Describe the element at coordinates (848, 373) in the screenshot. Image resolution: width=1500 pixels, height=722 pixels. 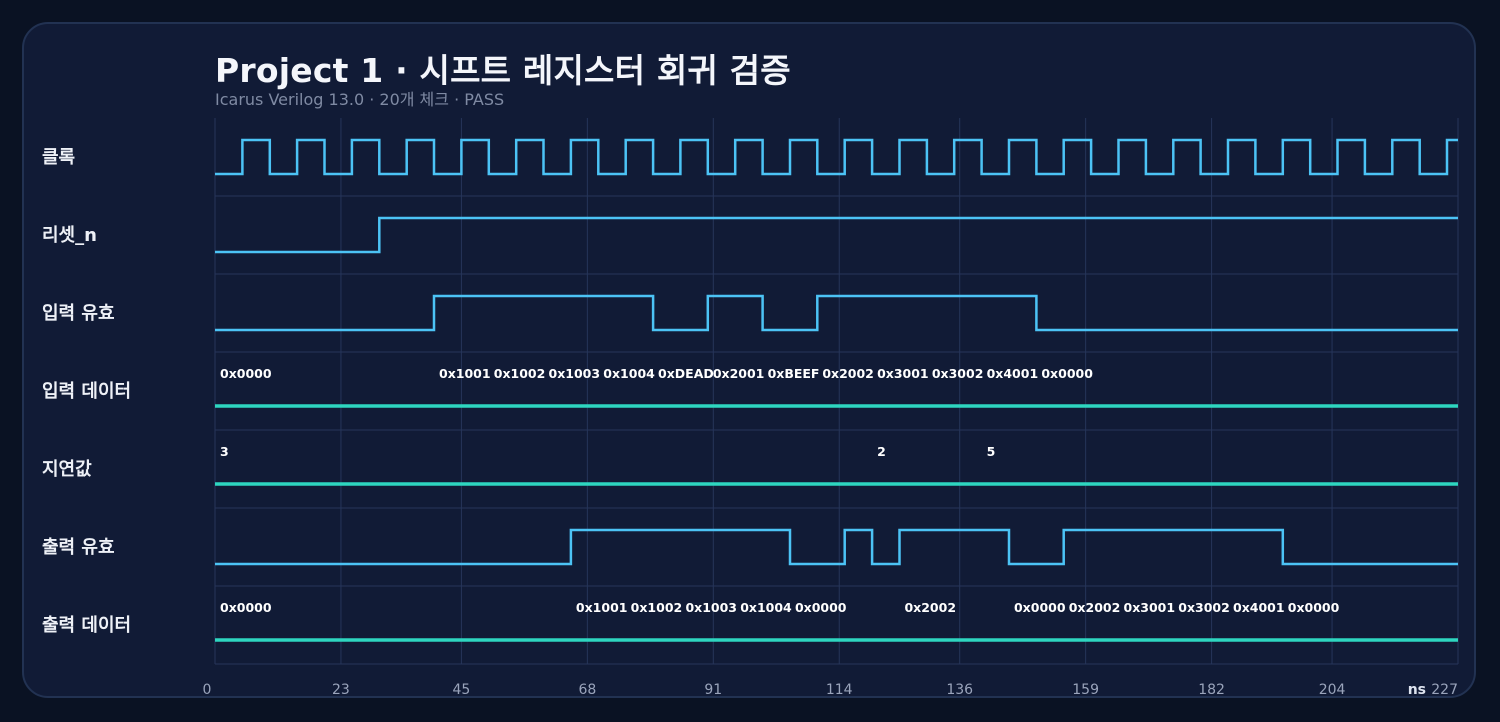
I see `bus-value-in_data-8: 0x2002` at that location.